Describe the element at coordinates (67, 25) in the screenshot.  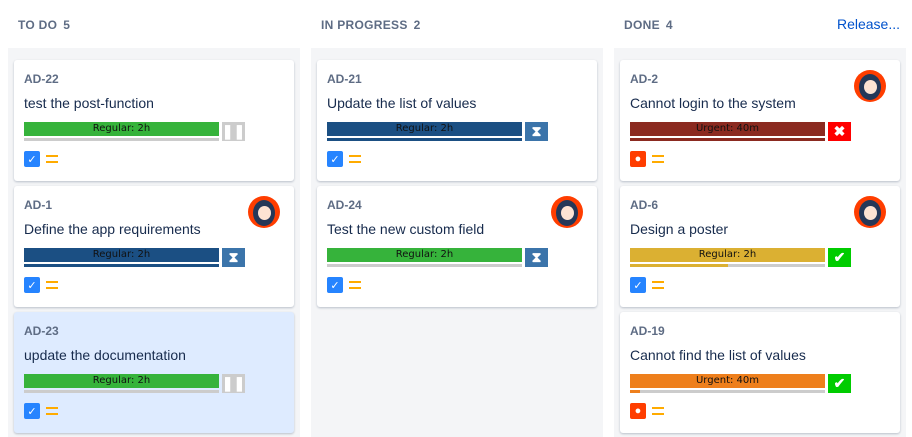
I see `column-count: 5` at that location.